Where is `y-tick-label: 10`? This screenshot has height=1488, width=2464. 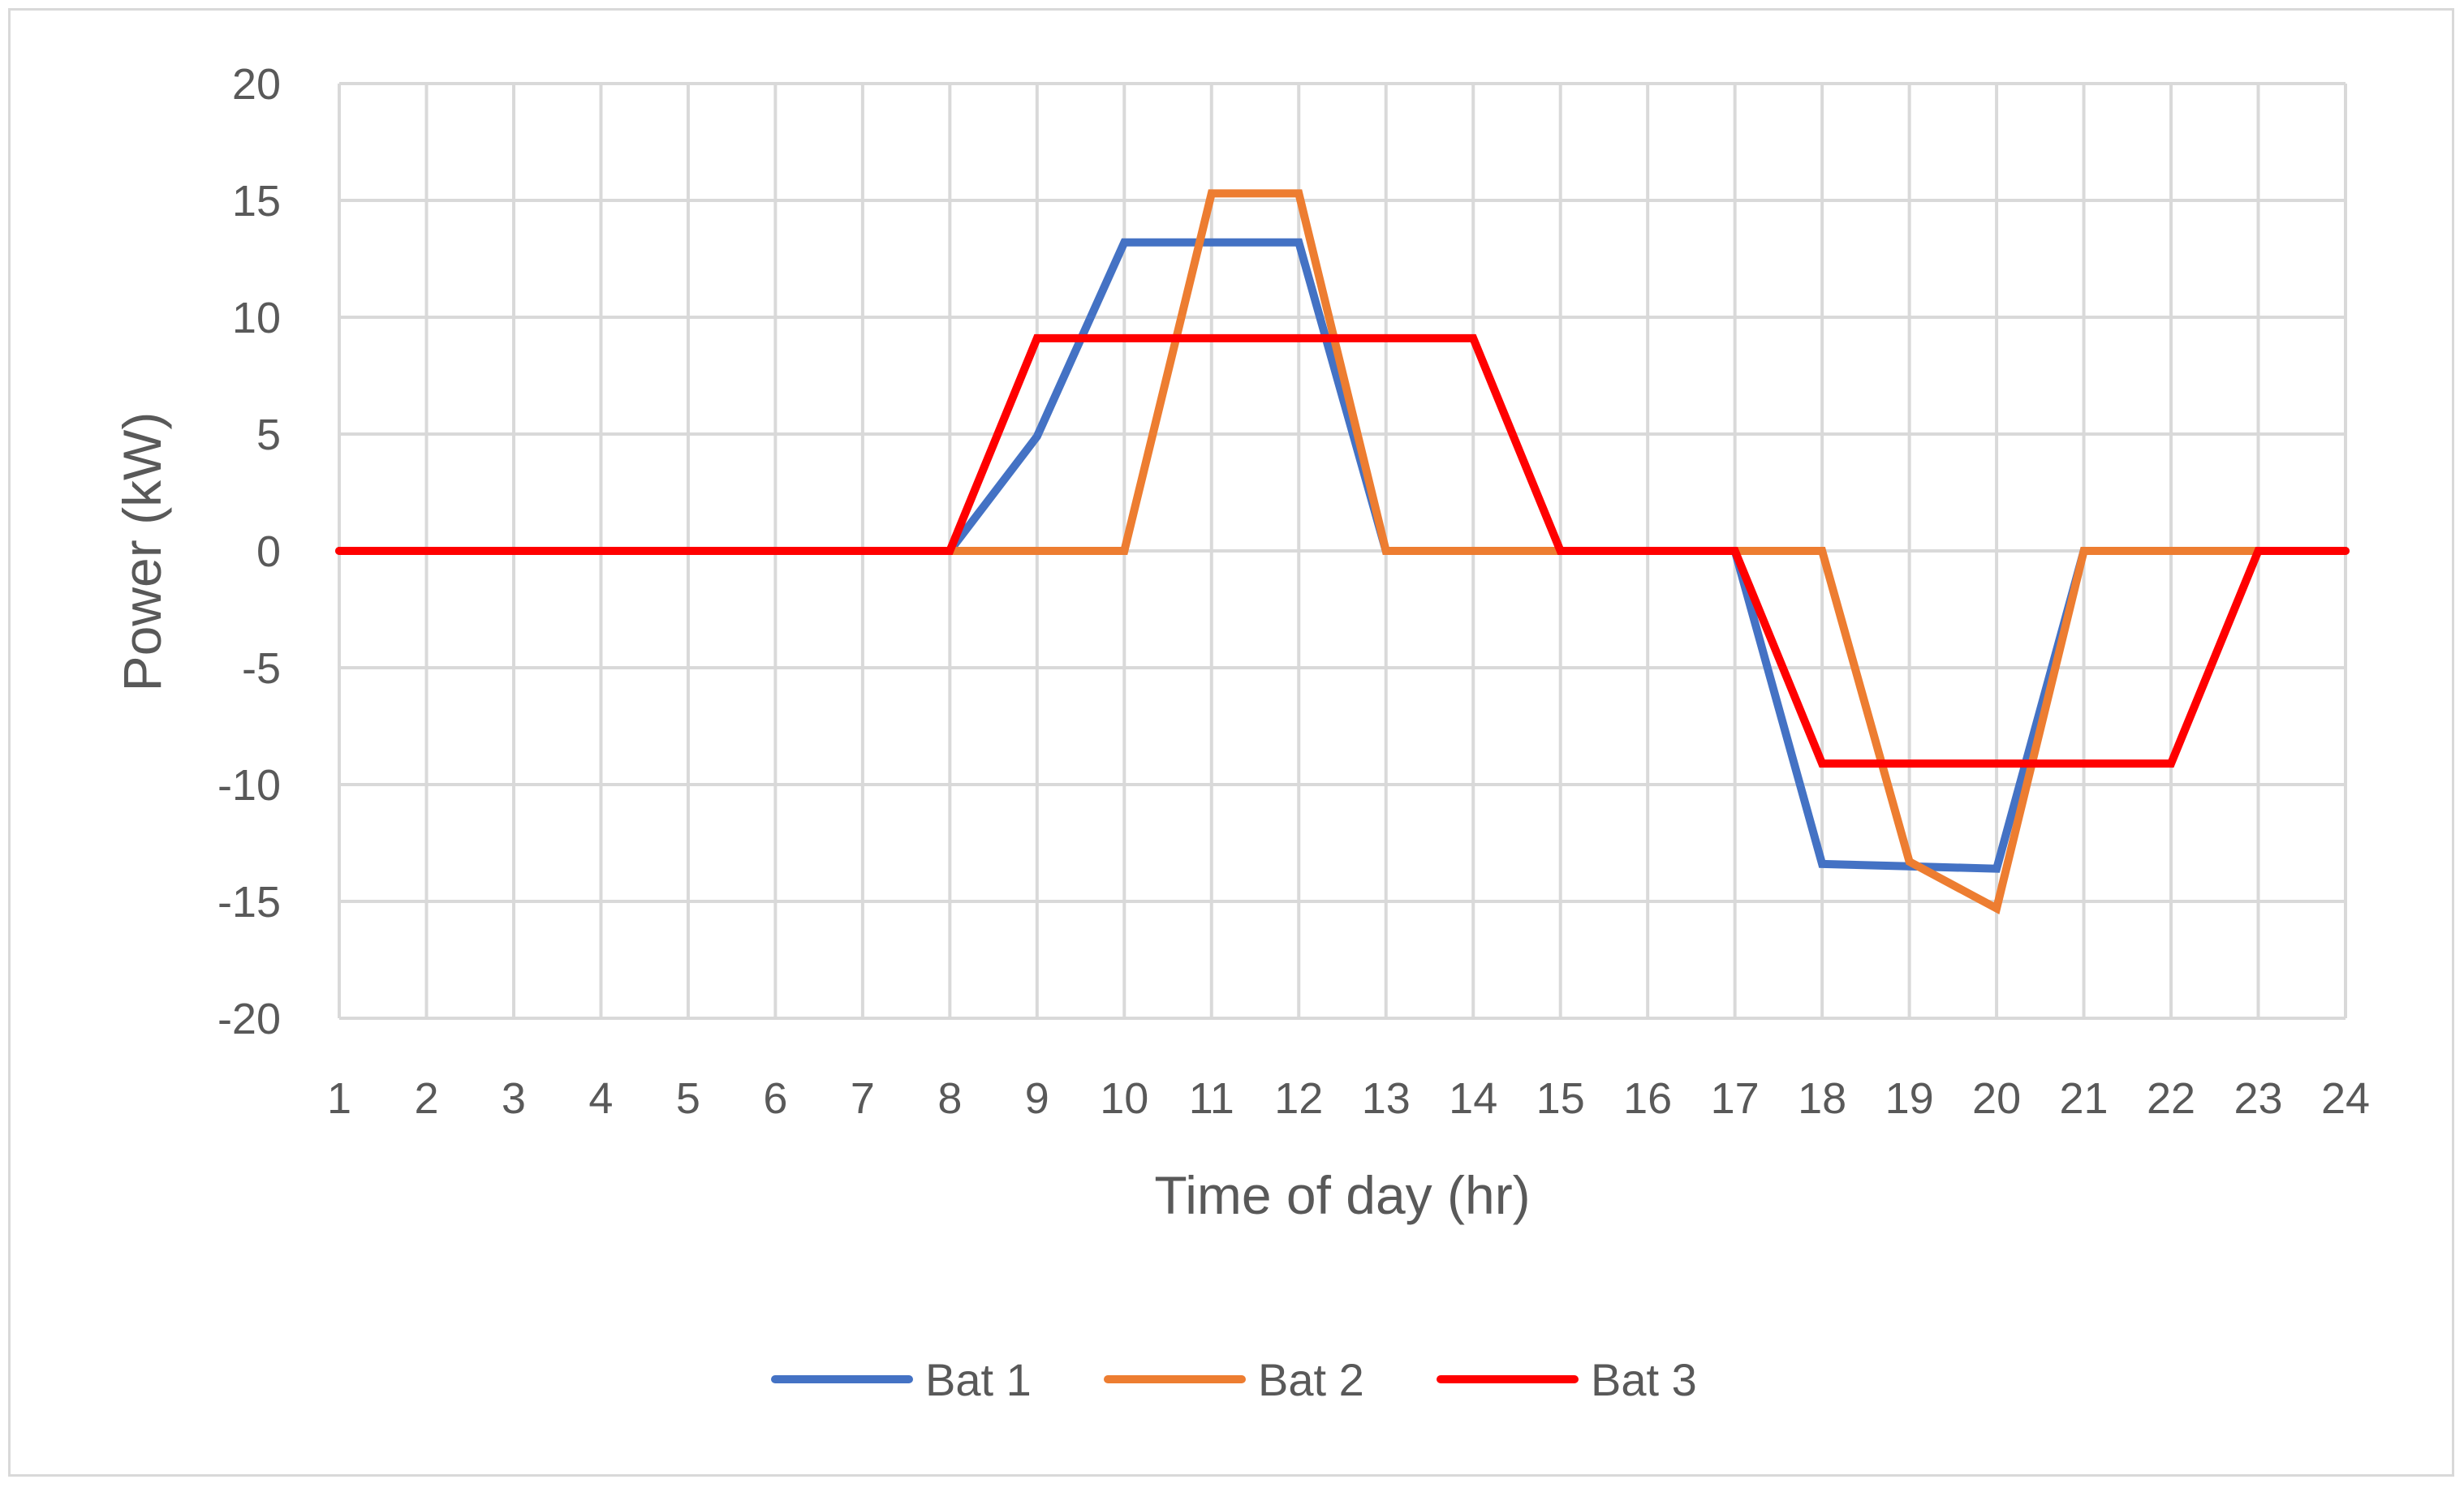 y-tick-label: 10 is located at coordinates (257, 318).